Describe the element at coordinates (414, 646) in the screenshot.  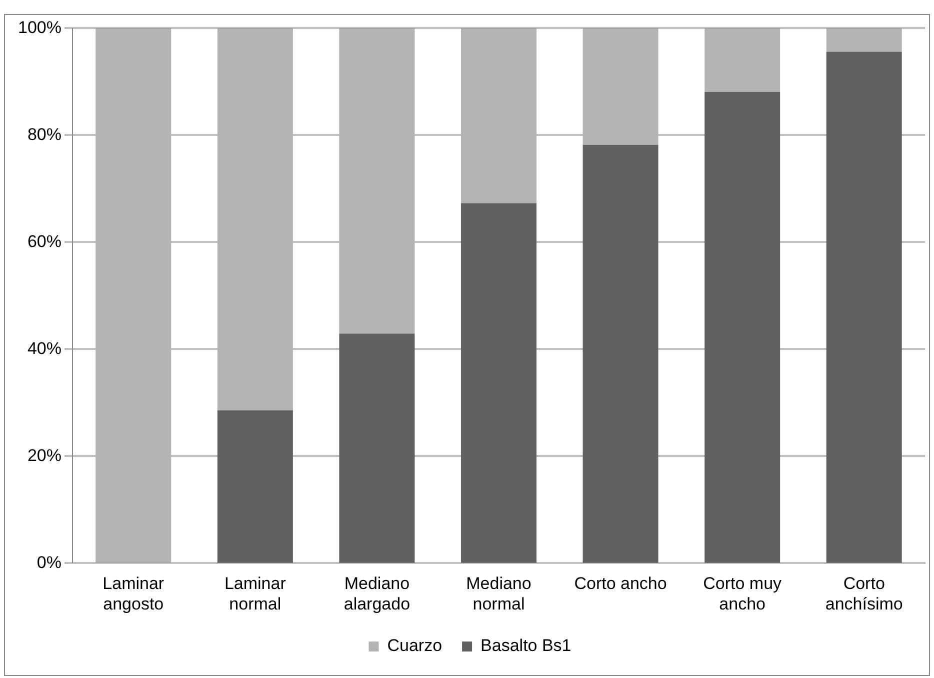
I see `legend-label: Cuarzo` at that location.